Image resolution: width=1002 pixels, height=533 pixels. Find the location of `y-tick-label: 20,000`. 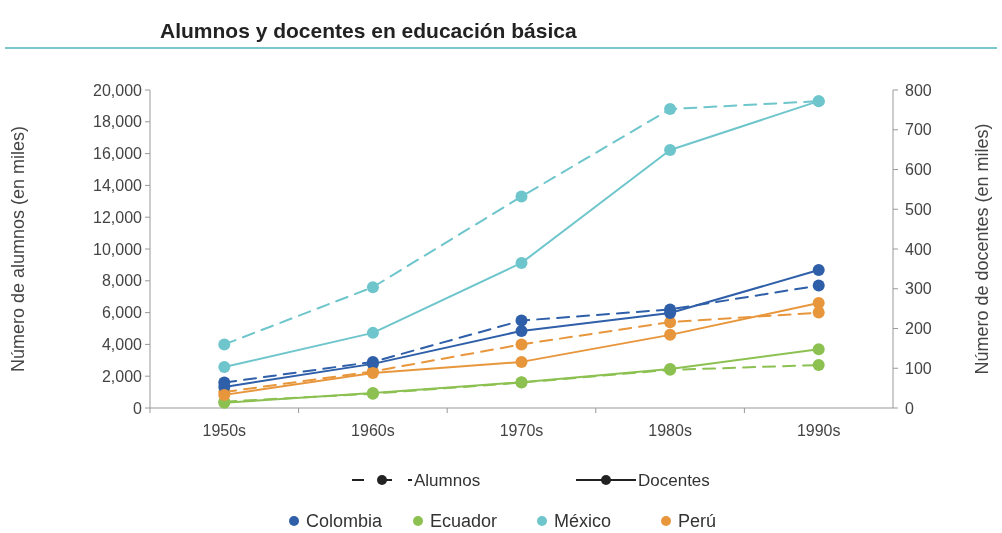

y-tick-label: 20,000 is located at coordinates (118, 90).